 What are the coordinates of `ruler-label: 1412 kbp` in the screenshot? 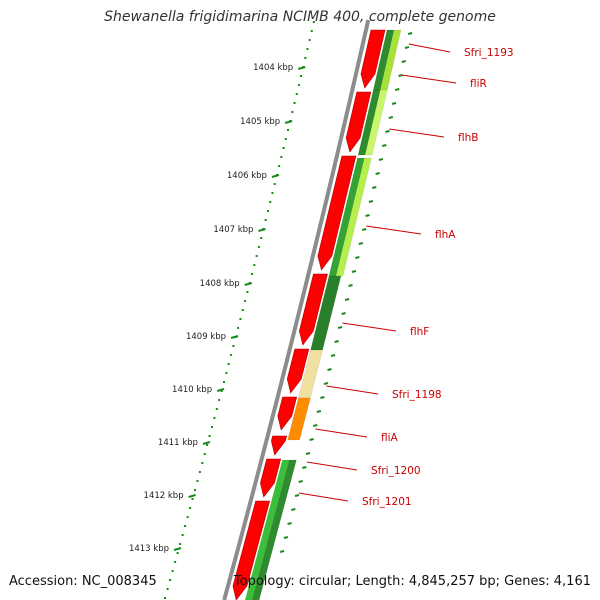 It's located at (164, 496).